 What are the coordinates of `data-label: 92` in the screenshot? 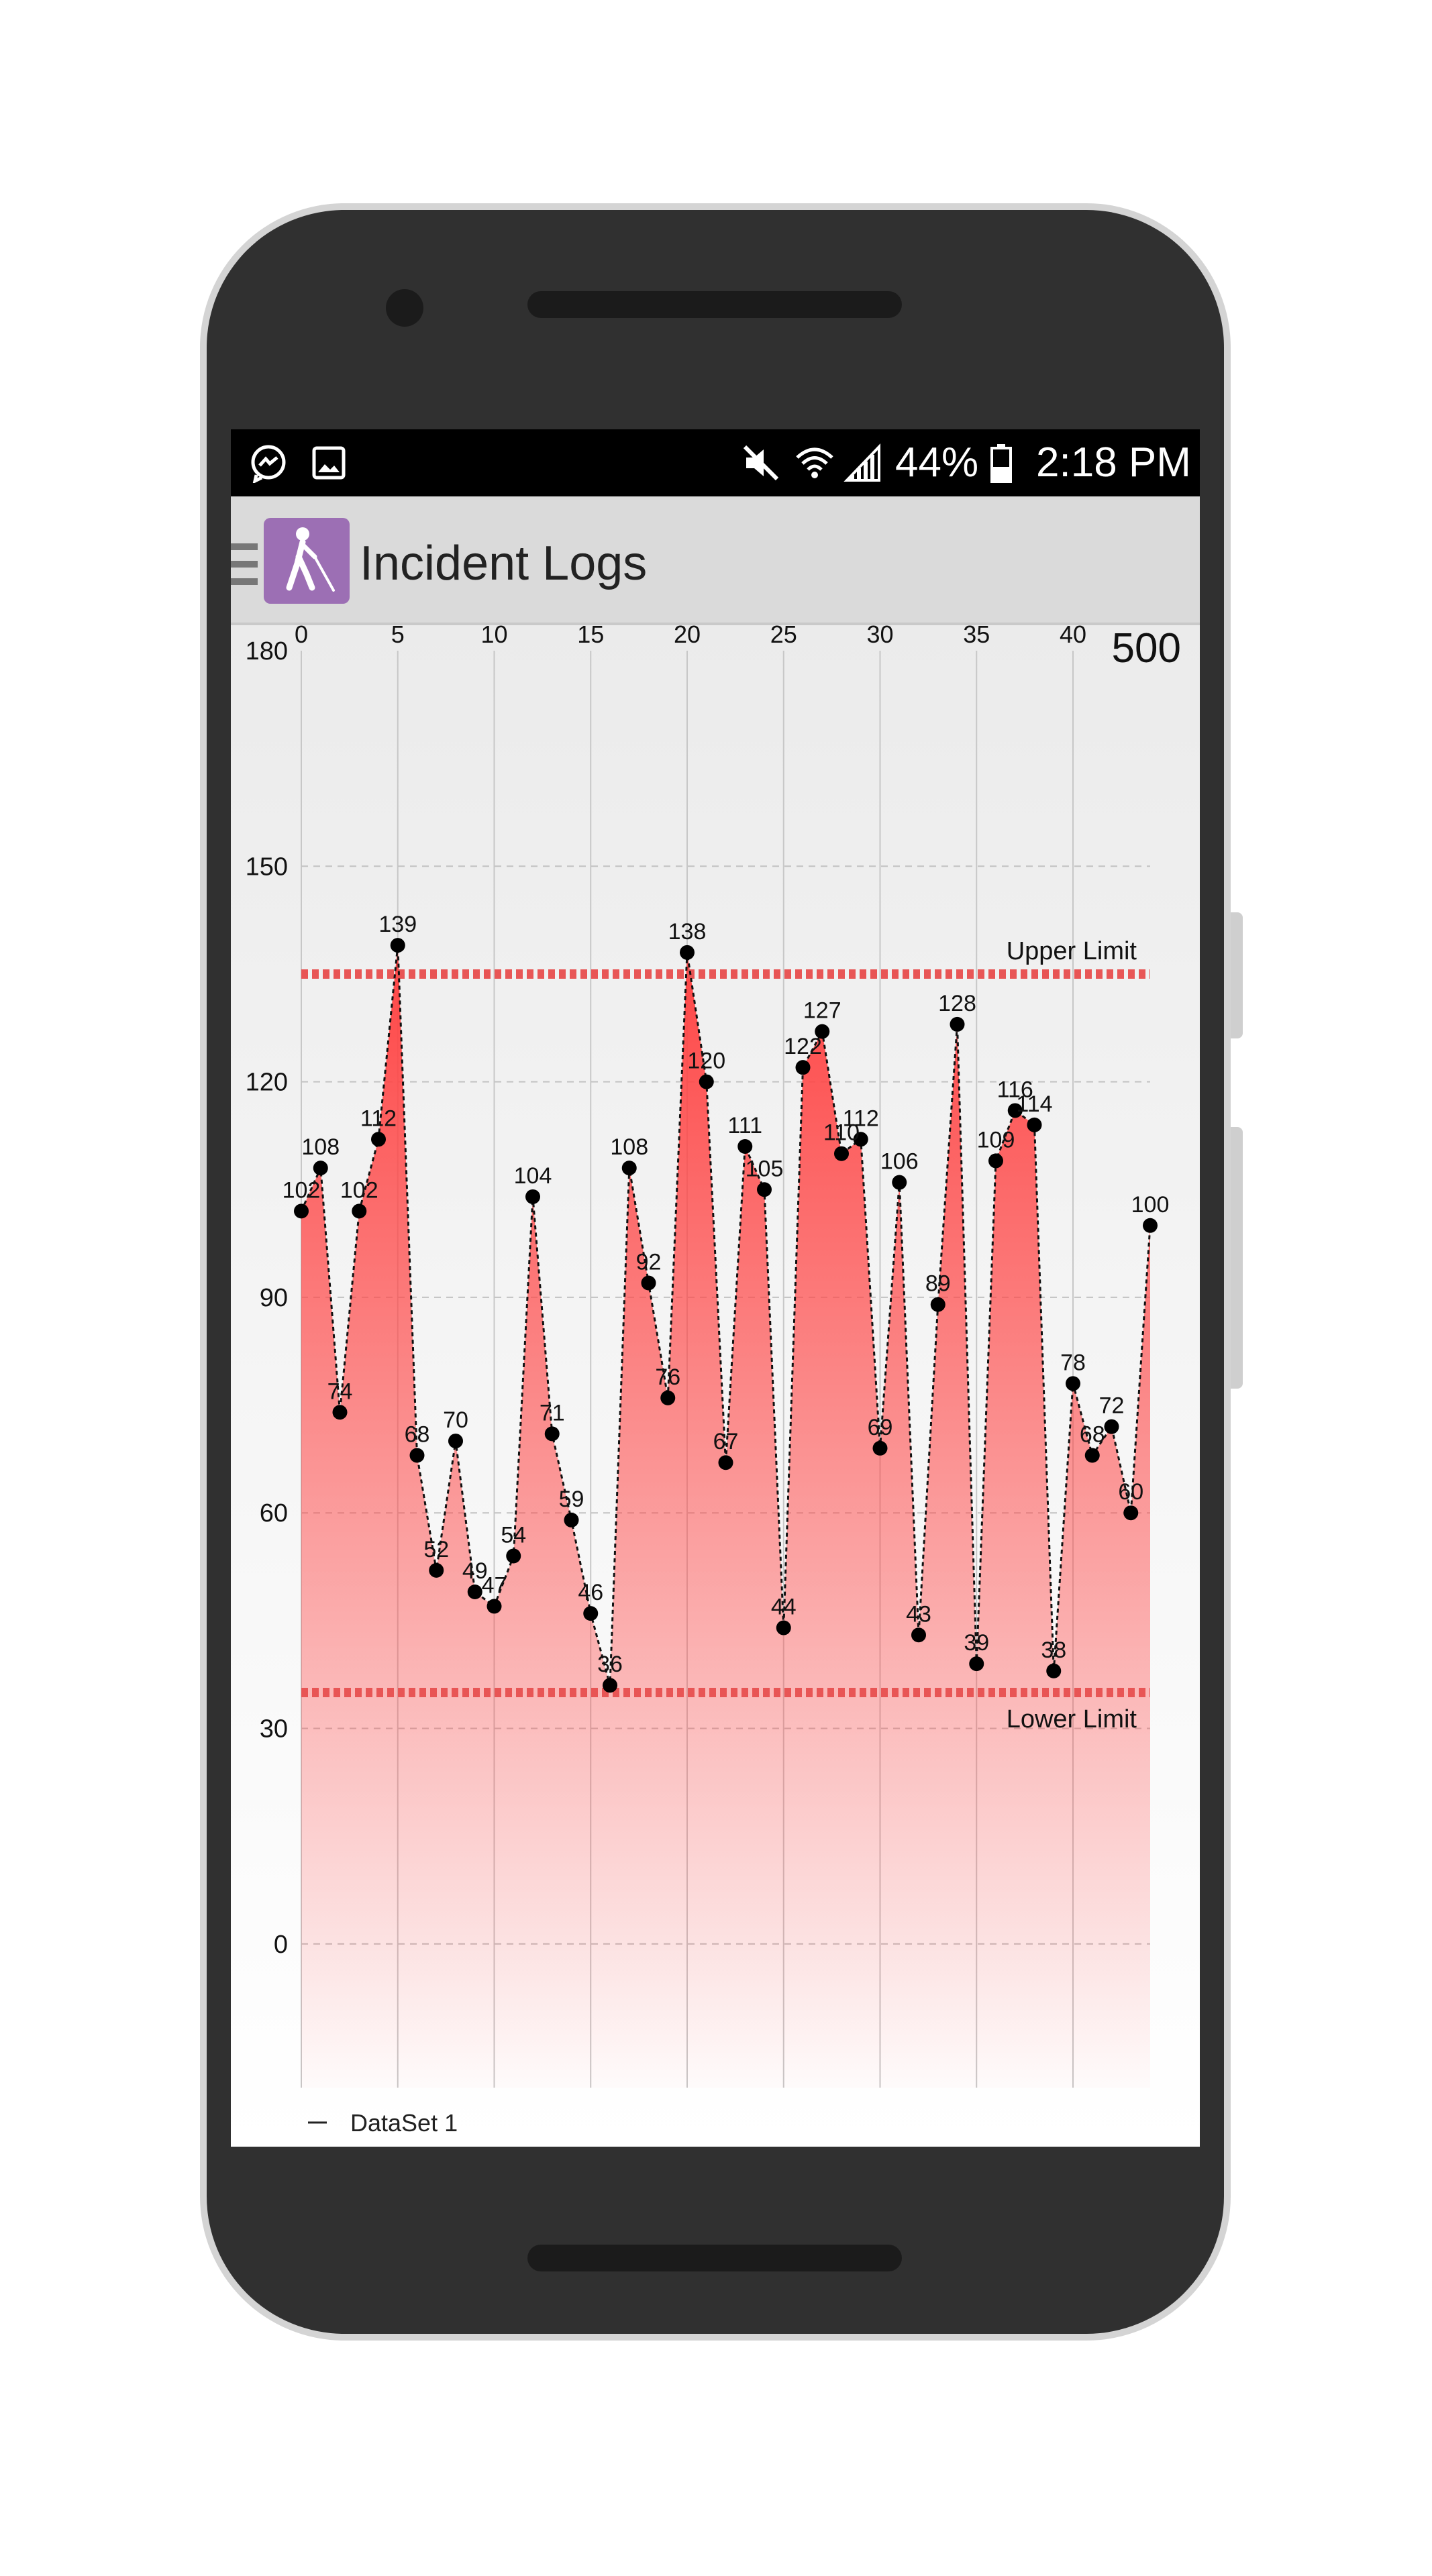 It's located at (649, 1262).